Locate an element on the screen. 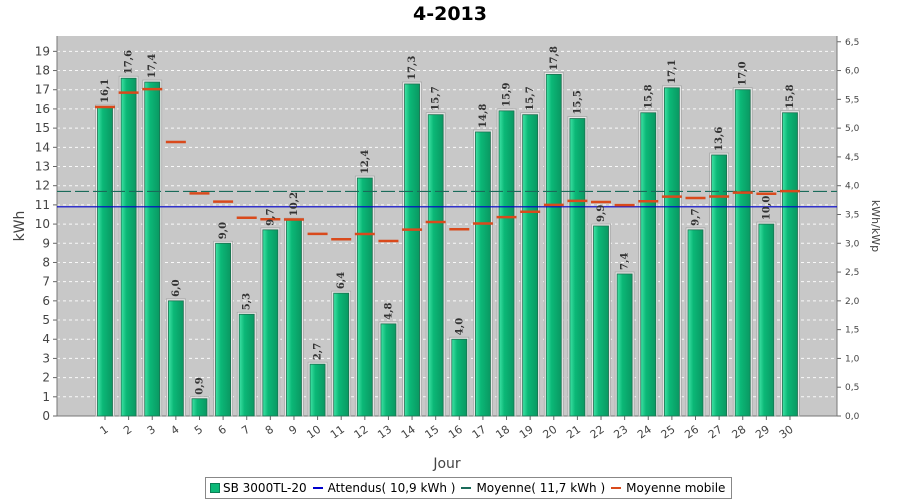  data-label: 15,9 is located at coordinates (507, 94).